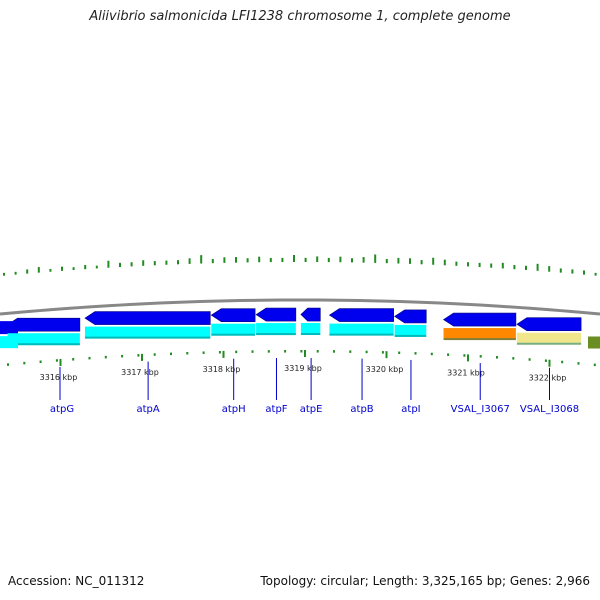  I want to click on gene-label: atpB, so click(361, 409).